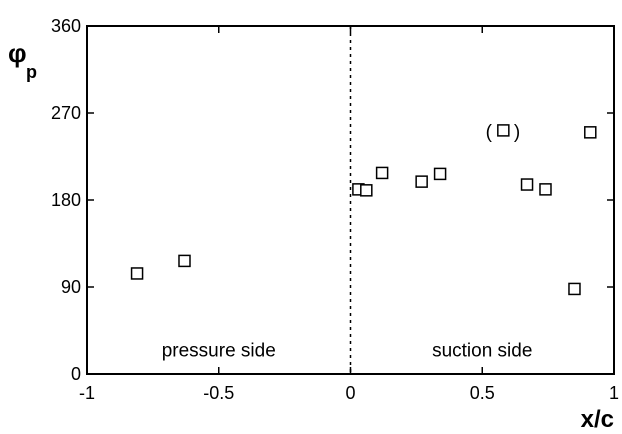 Image resolution: width=622 pixels, height=434 pixels. What do you see at coordinates (87, 393) in the screenshot?
I see `x-tick-label: -1` at bounding box center [87, 393].